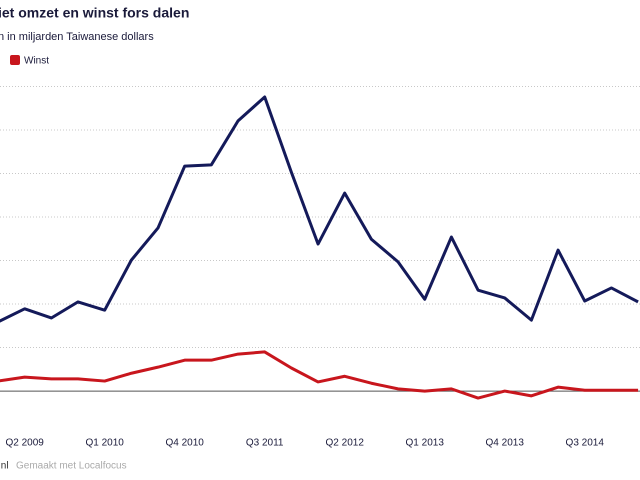  What do you see at coordinates (265, 443) in the screenshot?
I see `x-tick-label: Q3 2011` at bounding box center [265, 443].